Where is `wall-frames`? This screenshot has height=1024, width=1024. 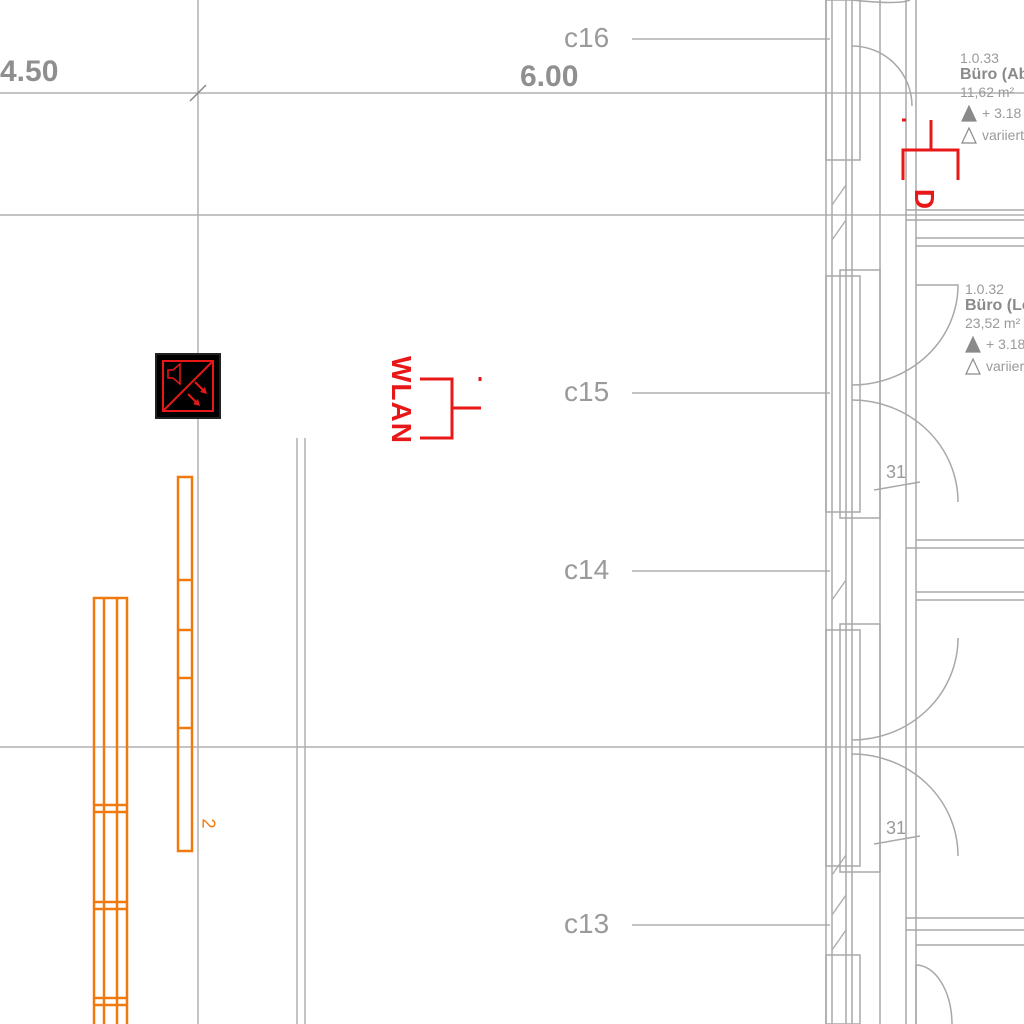
wall-frames is located at coordinates (853, 512).